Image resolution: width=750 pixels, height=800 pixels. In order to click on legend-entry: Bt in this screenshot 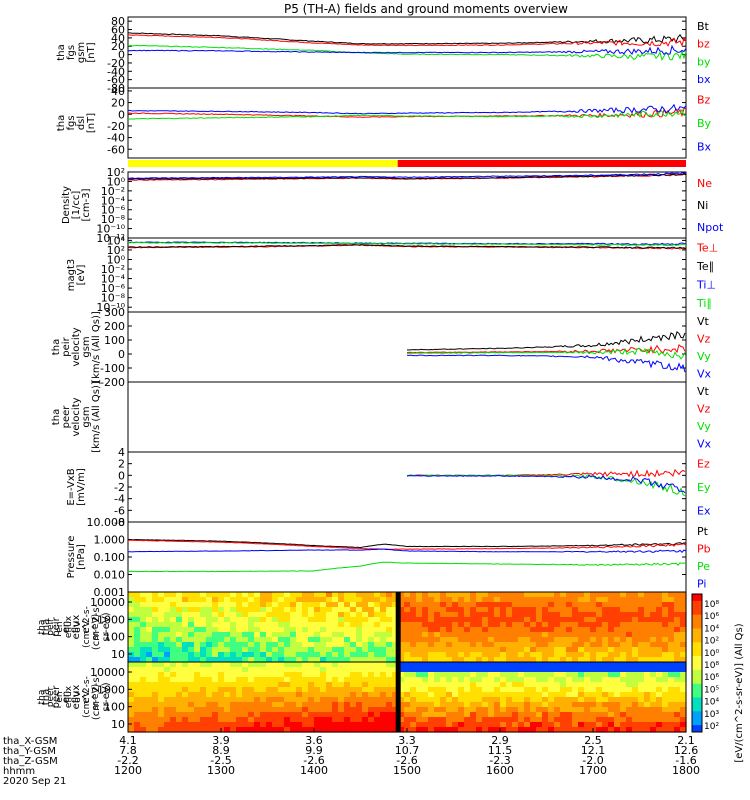, I will do `click(703, 26)`.